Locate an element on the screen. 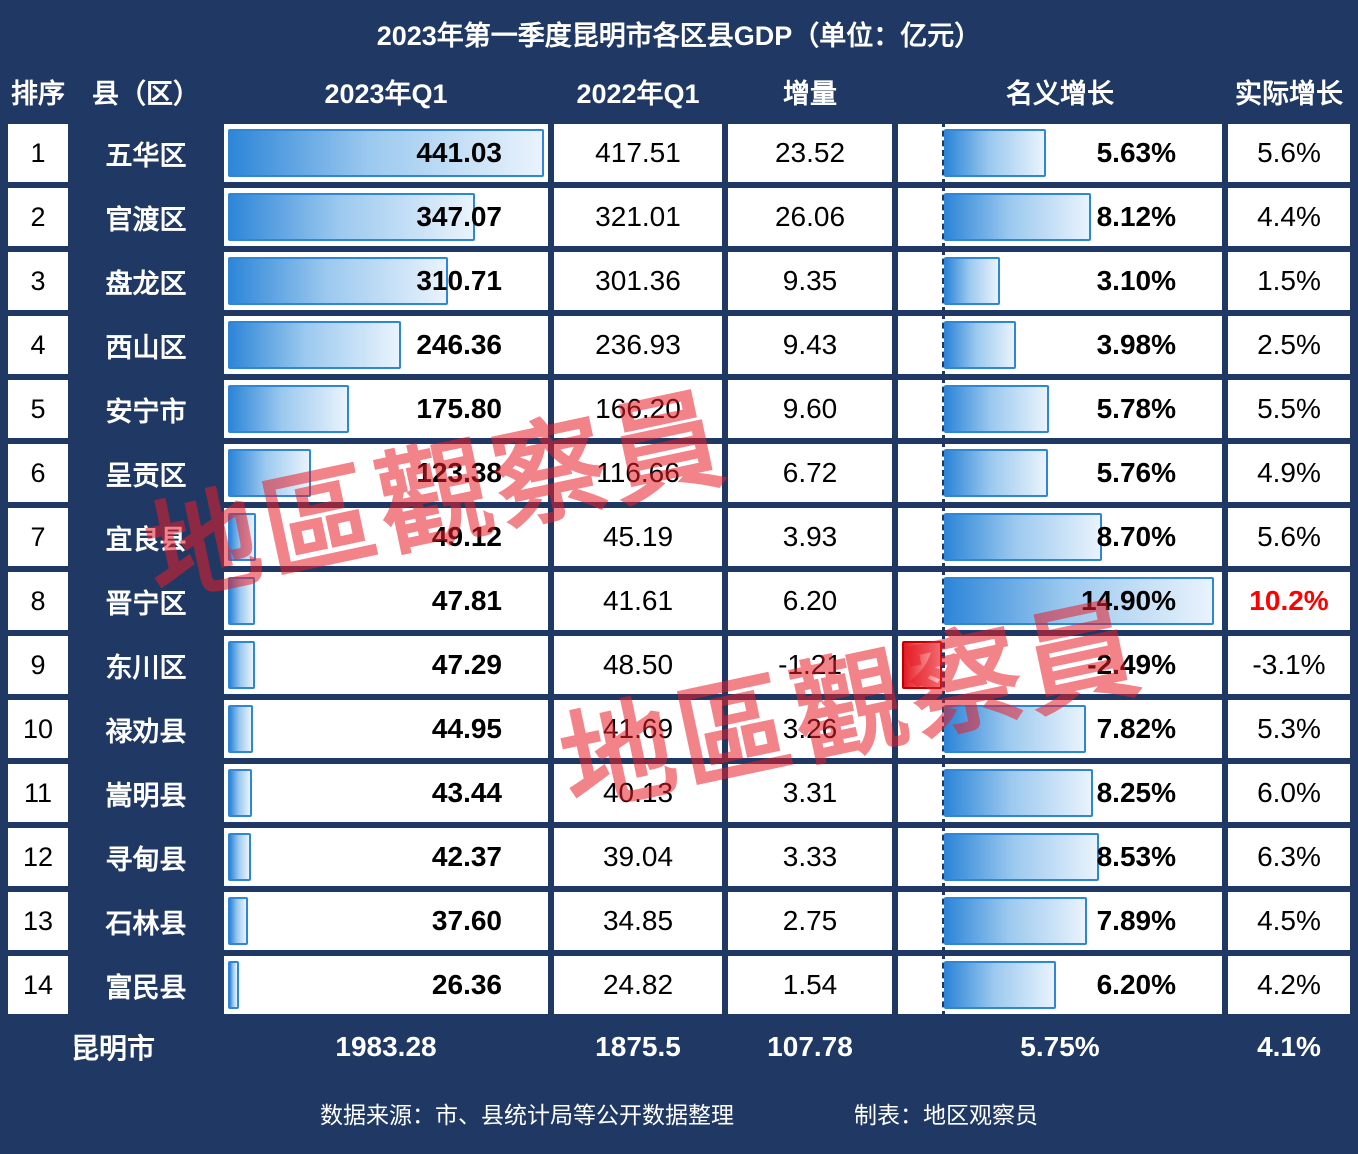 Image resolution: width=1358 pixels, height=1154 pixels. total-real: 4.1% is located at coordinates (1289, 1047).